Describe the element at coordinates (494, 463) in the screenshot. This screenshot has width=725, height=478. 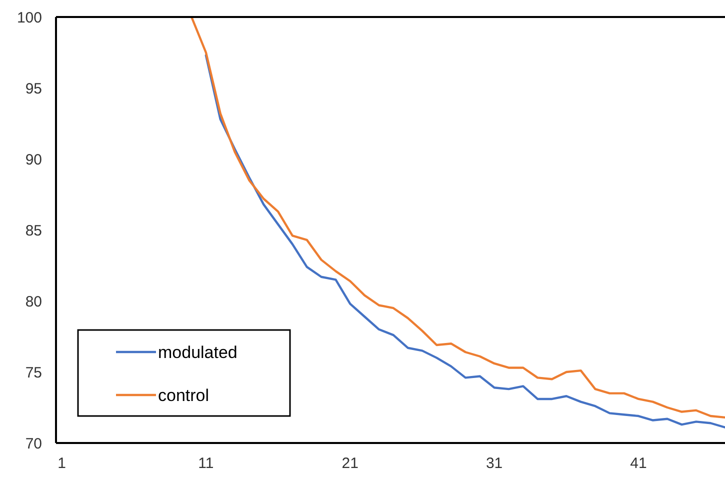
I see `x-tick-label: 31` at that location.